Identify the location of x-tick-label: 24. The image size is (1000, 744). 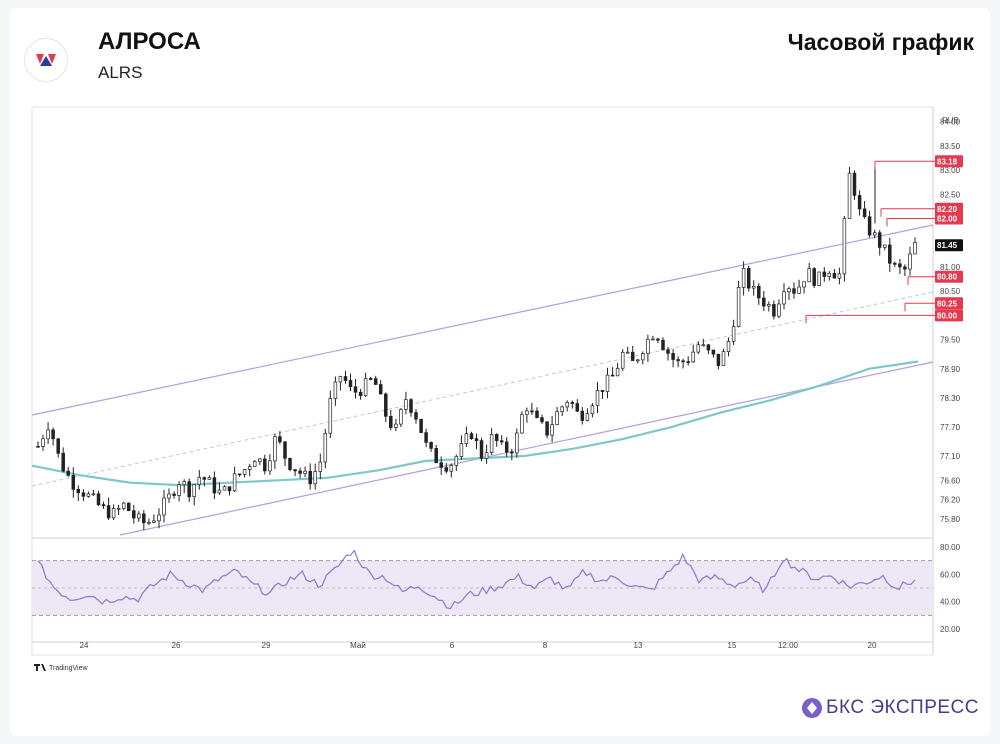
(84, 645).